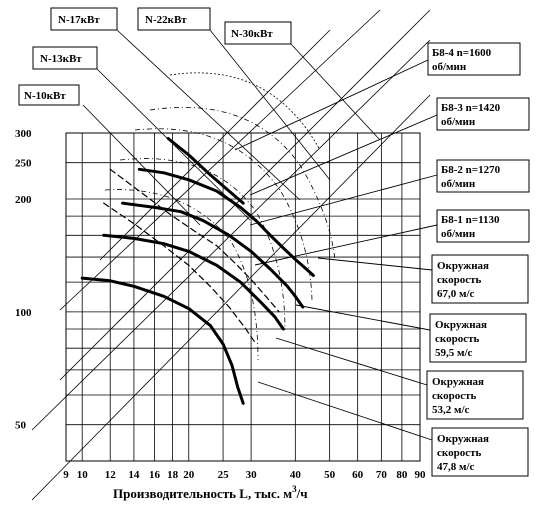  Describe the element at coordinates (330, 475) in the screenshot. I see `x-tick-label: 50` at that location.